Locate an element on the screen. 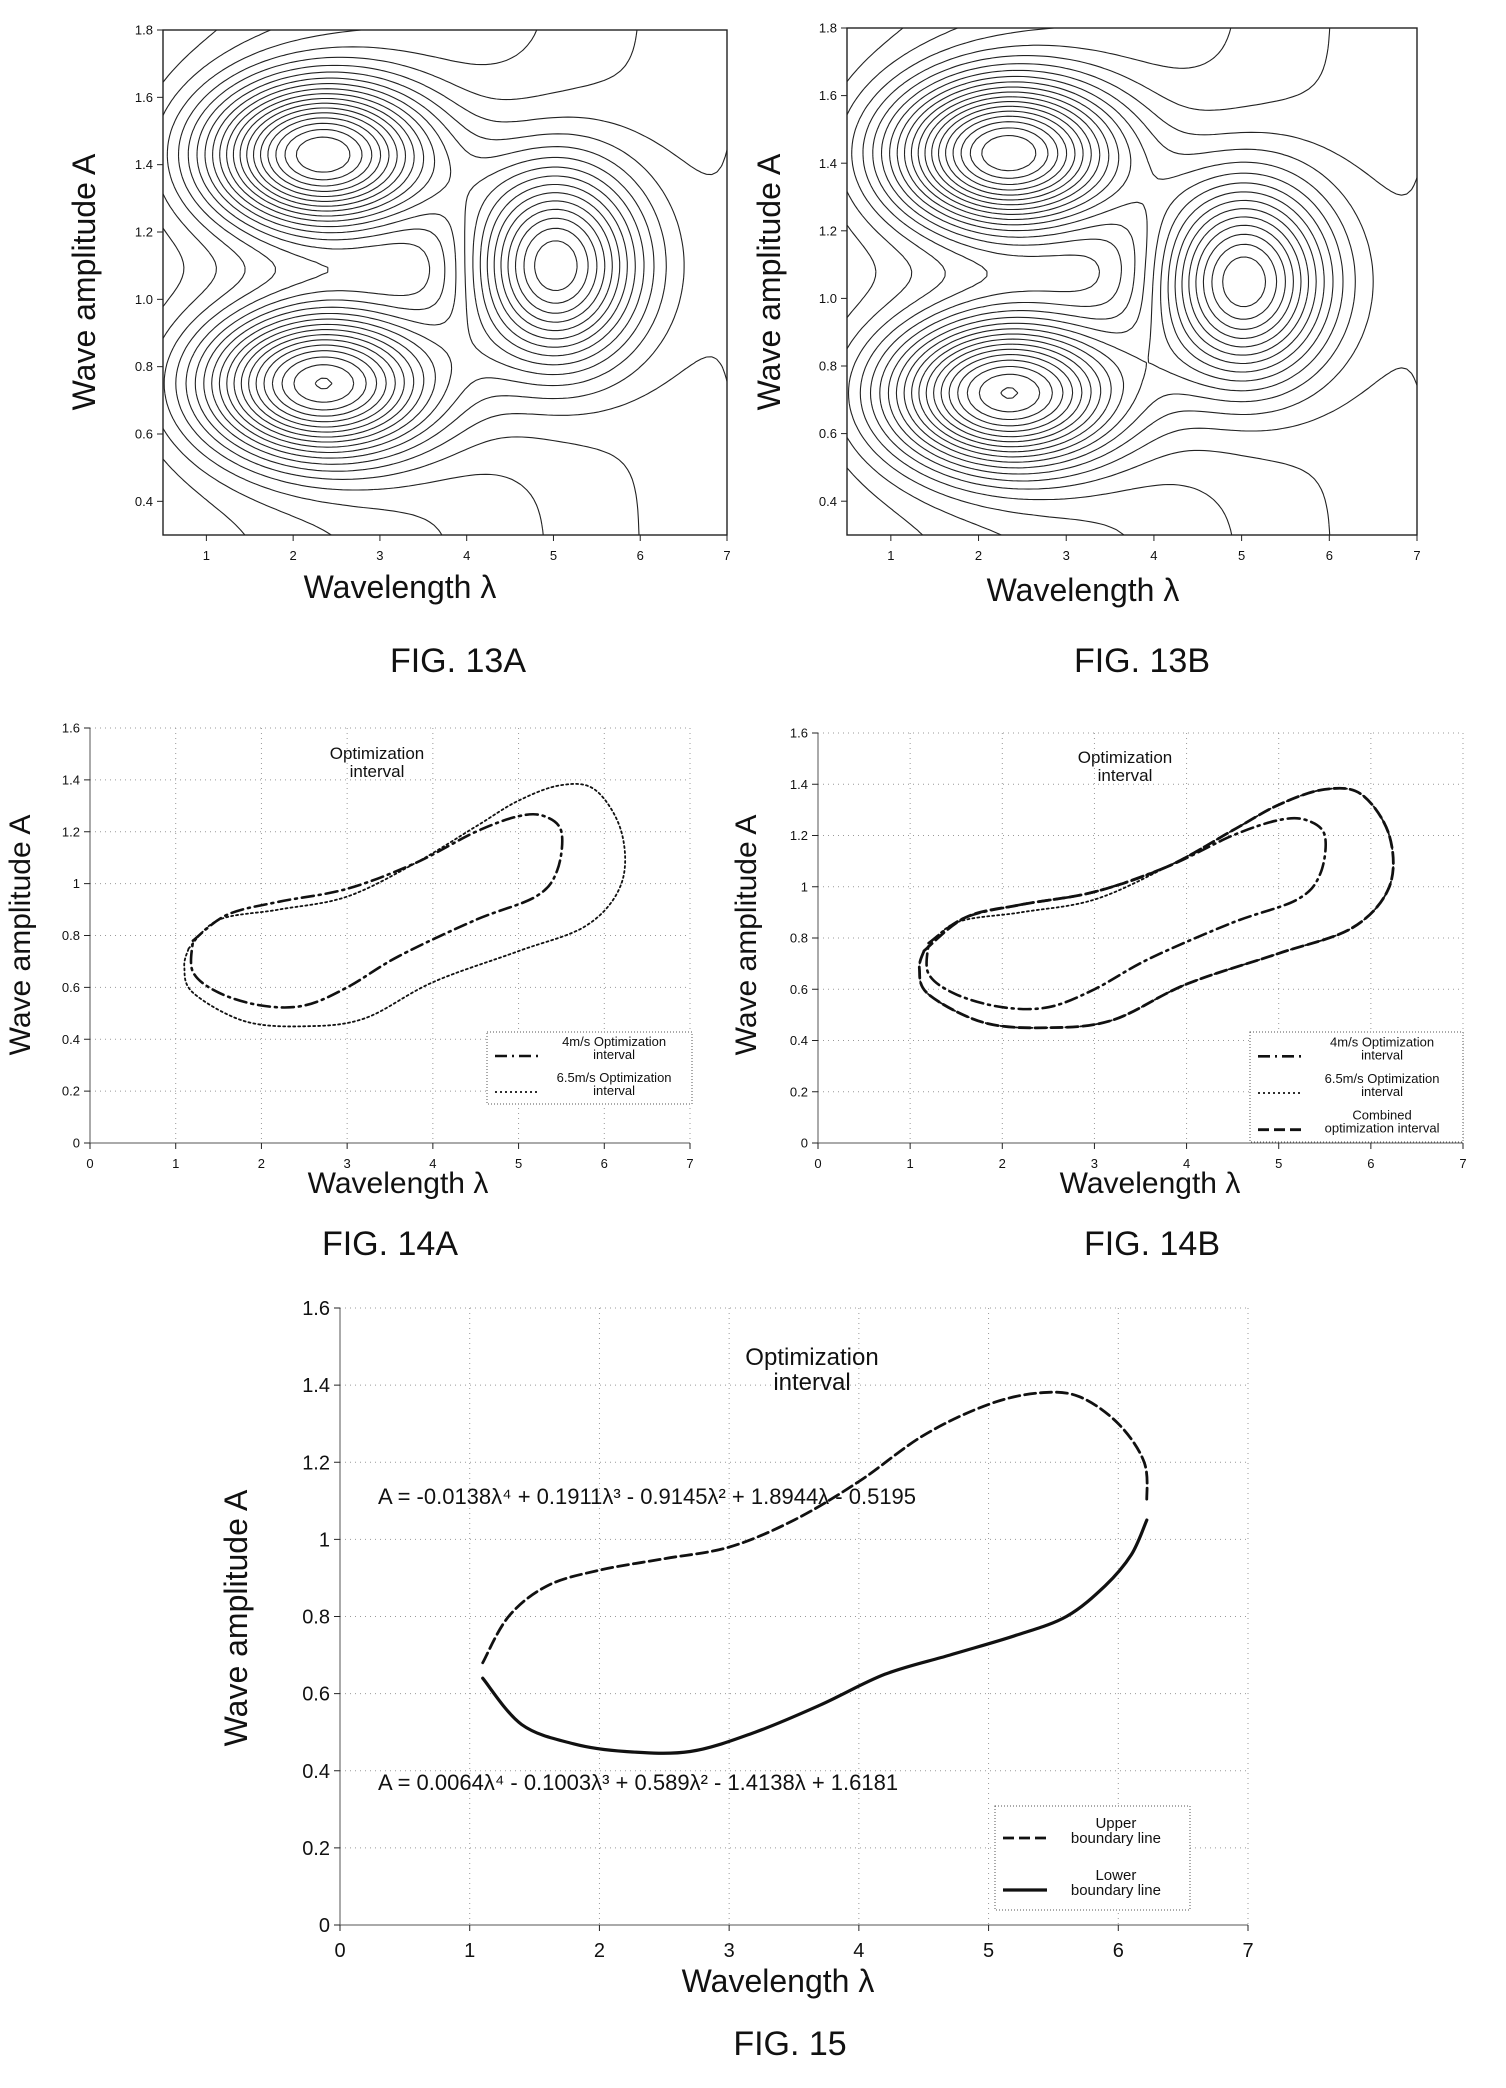 The width and height of the screenshot is (1506, 2088). legend-box is located at coordinates (1356, 1087).